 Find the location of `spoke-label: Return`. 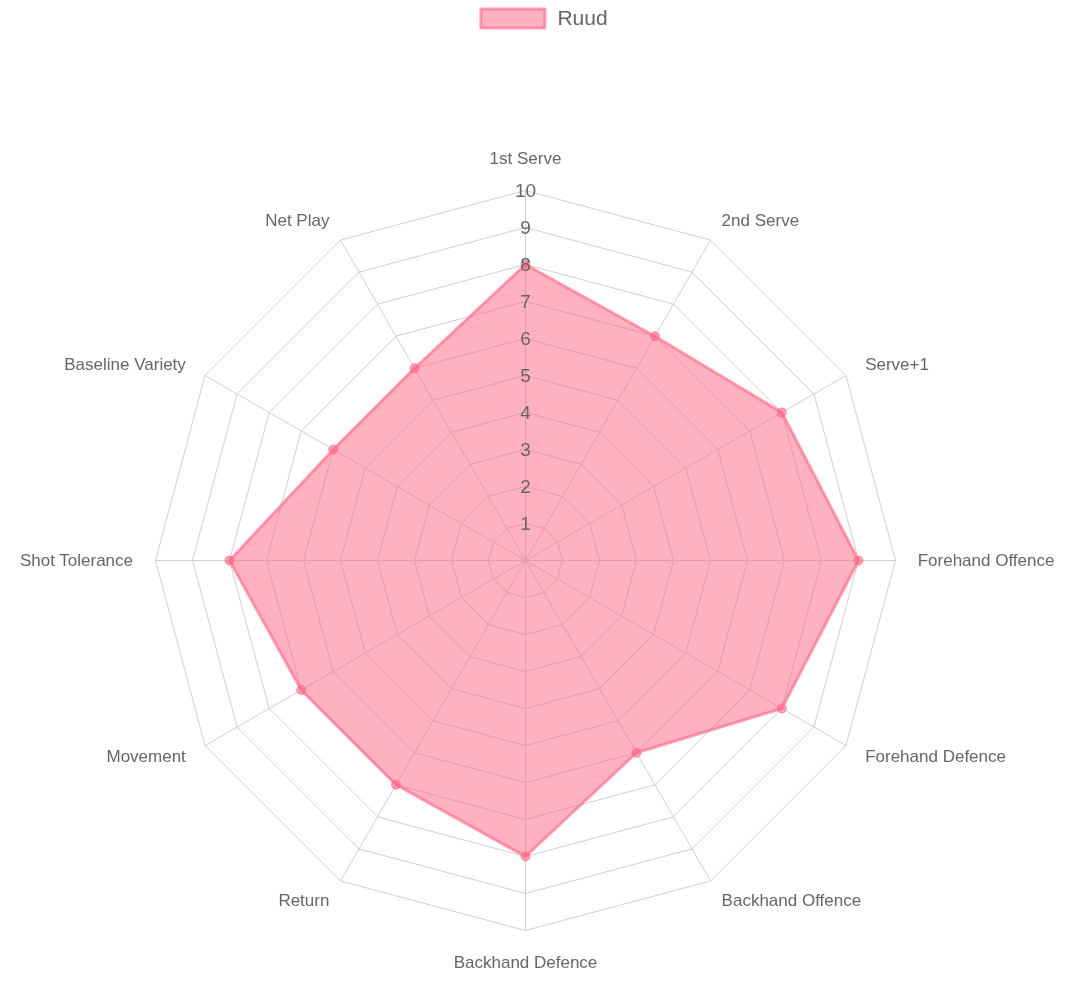

spoke-label: Return is located at coordinates (304, 900).